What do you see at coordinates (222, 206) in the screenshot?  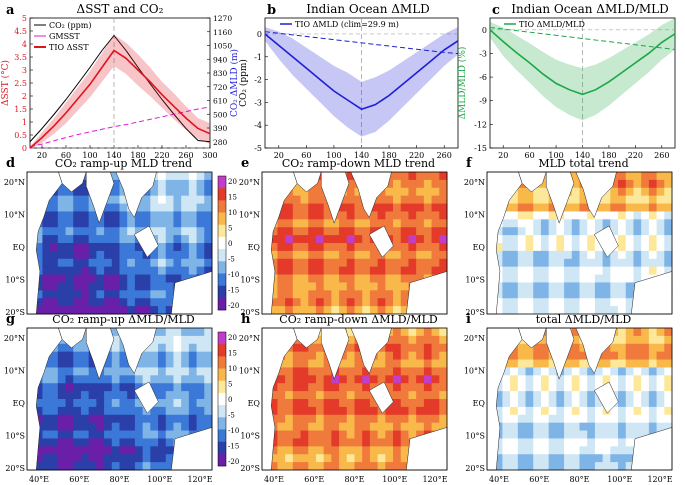 I see `colorbar-0-segment` at bounding box center [222, 206].